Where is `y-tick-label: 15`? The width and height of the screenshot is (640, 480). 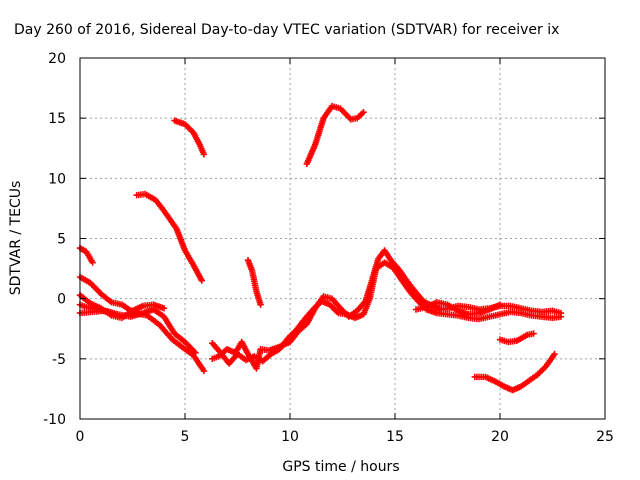
y-tick-label: 15 is located at coordinates (57, 119).